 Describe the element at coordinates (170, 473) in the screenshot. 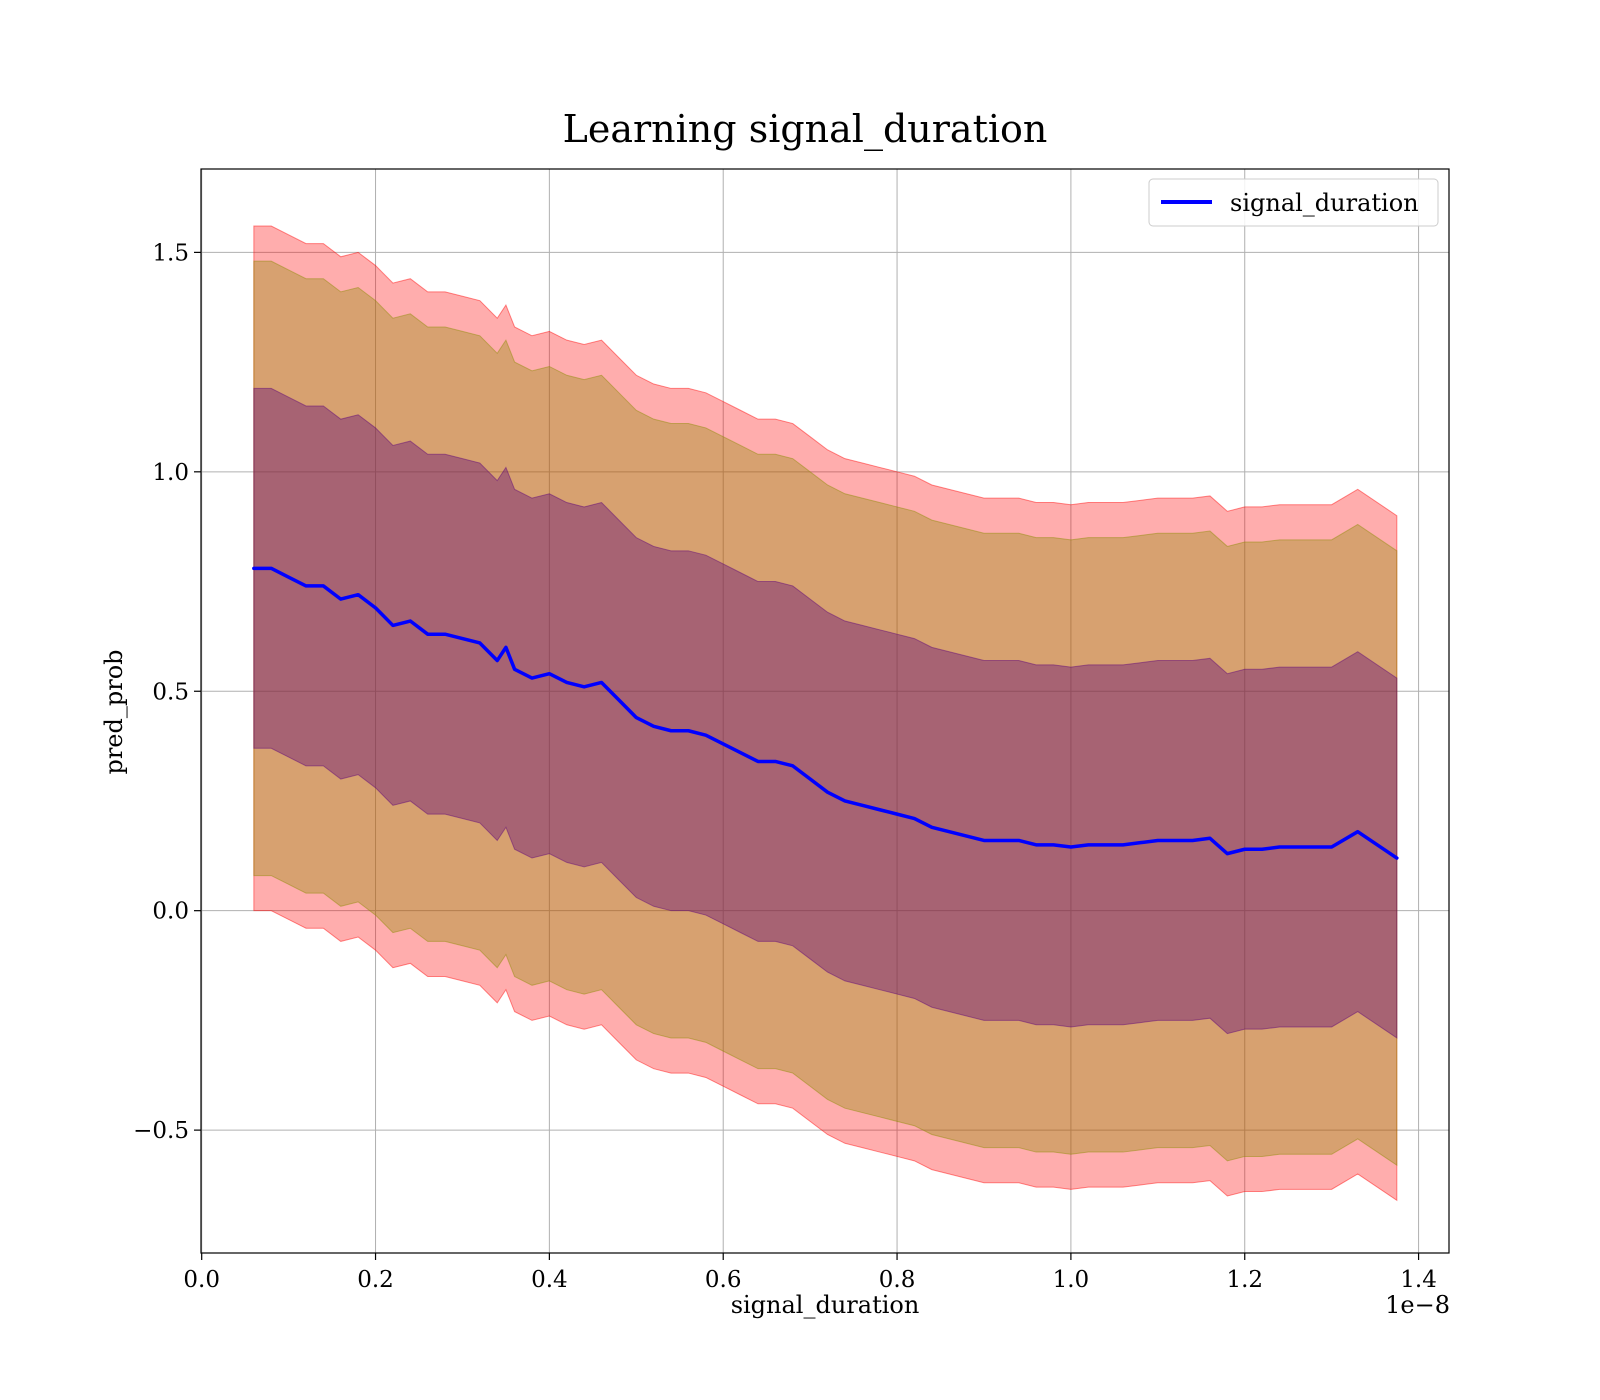

I see `y-tick-label: 1.0` at that location.